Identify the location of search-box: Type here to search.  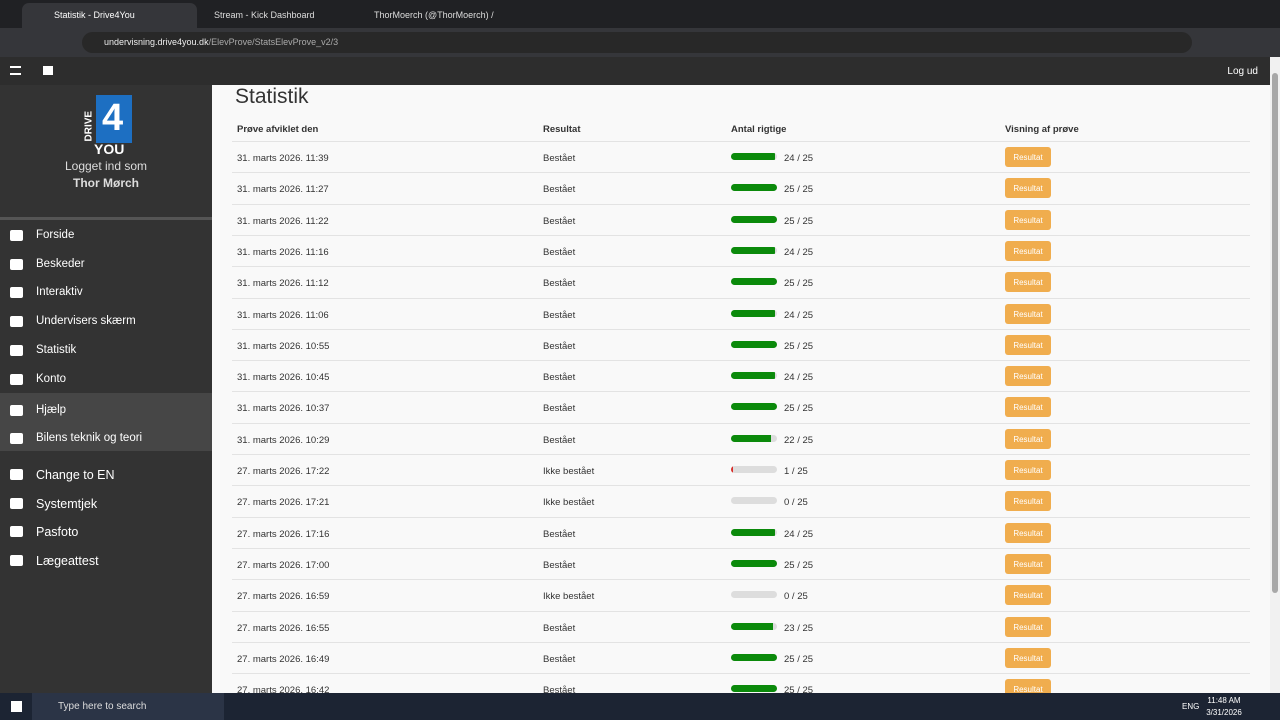
(128, 706).